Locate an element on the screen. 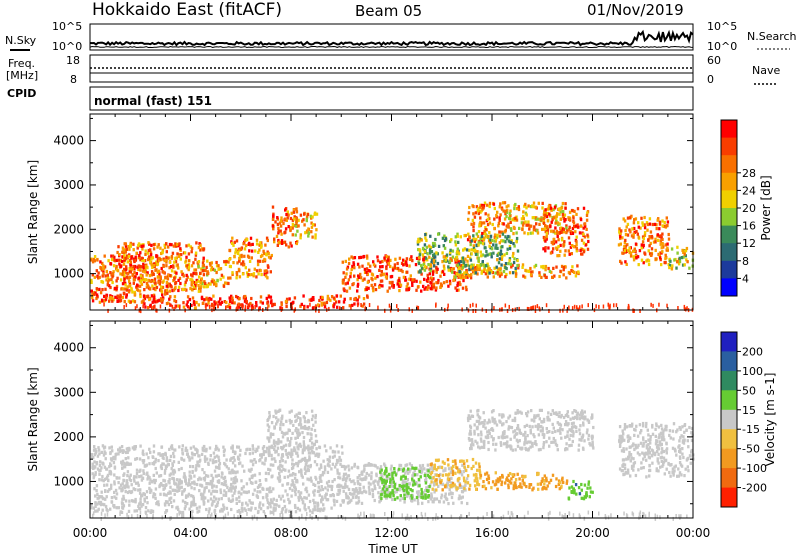  noise-search-label: N.Search is located at coordinates (772, 36).